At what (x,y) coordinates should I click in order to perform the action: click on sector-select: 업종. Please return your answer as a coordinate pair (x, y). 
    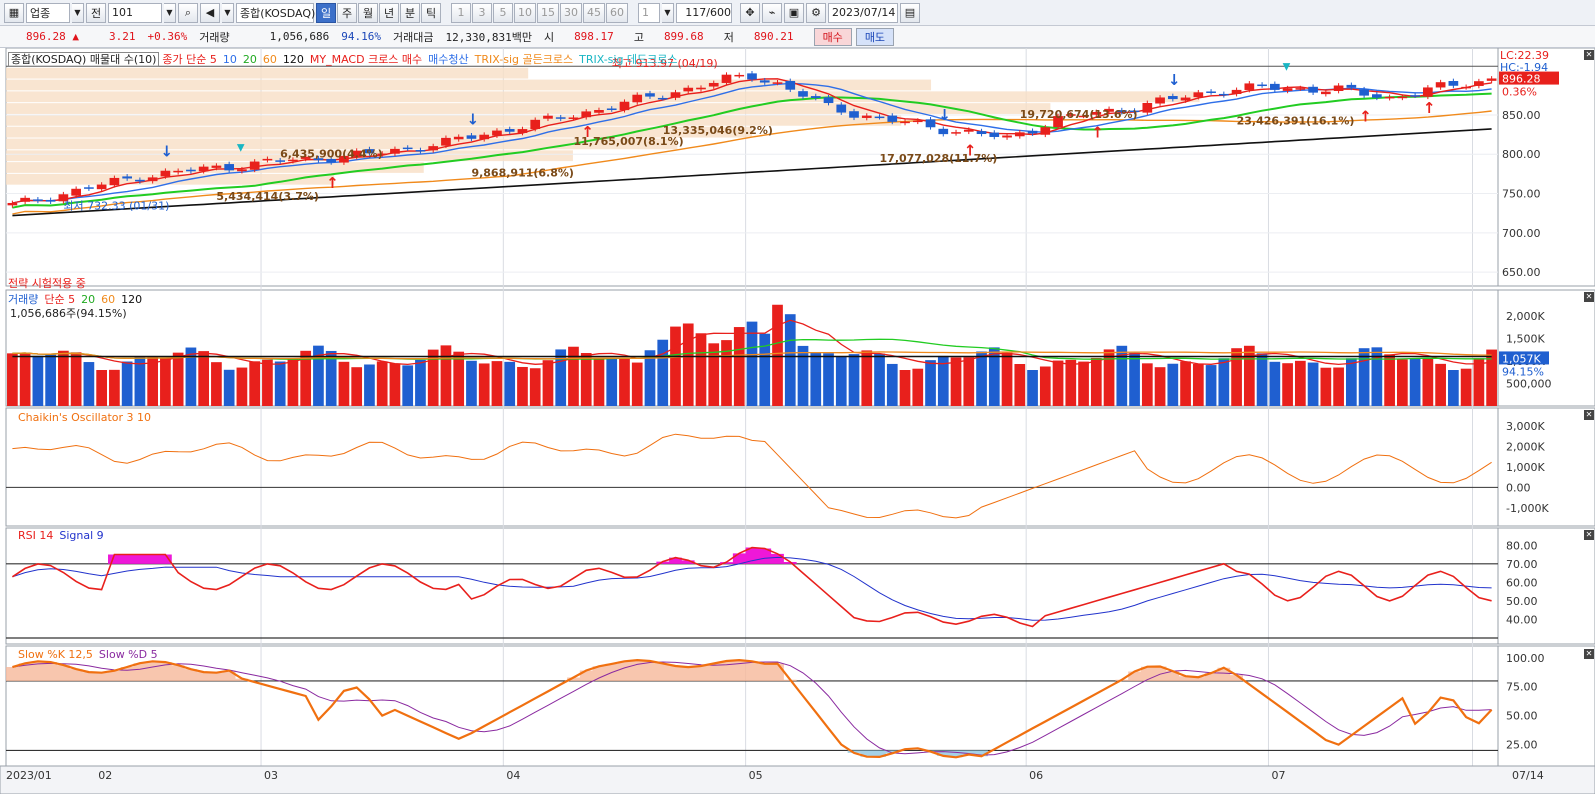
    Looking at the image, I should click on (48, 12).